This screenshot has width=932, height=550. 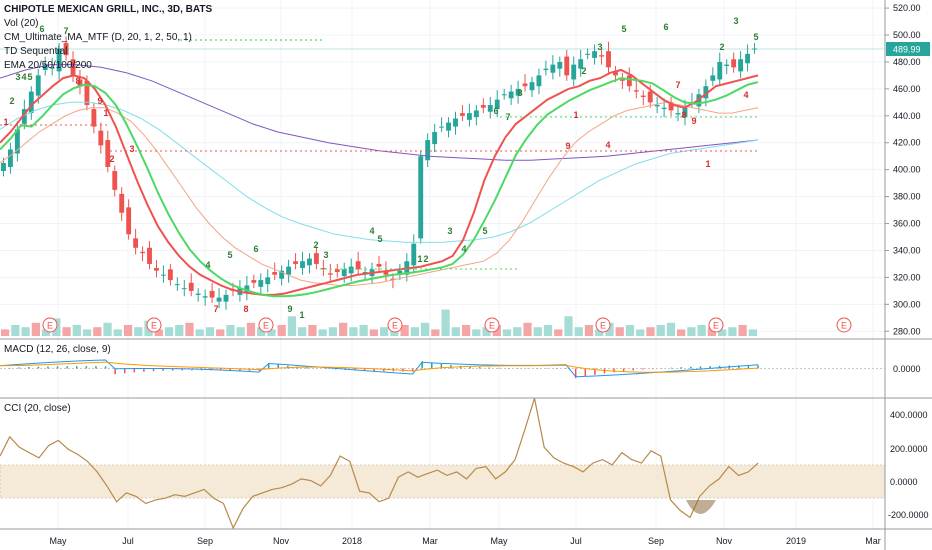 I want to click on legend-vol: Vol (20), so click(x=21, y=23).